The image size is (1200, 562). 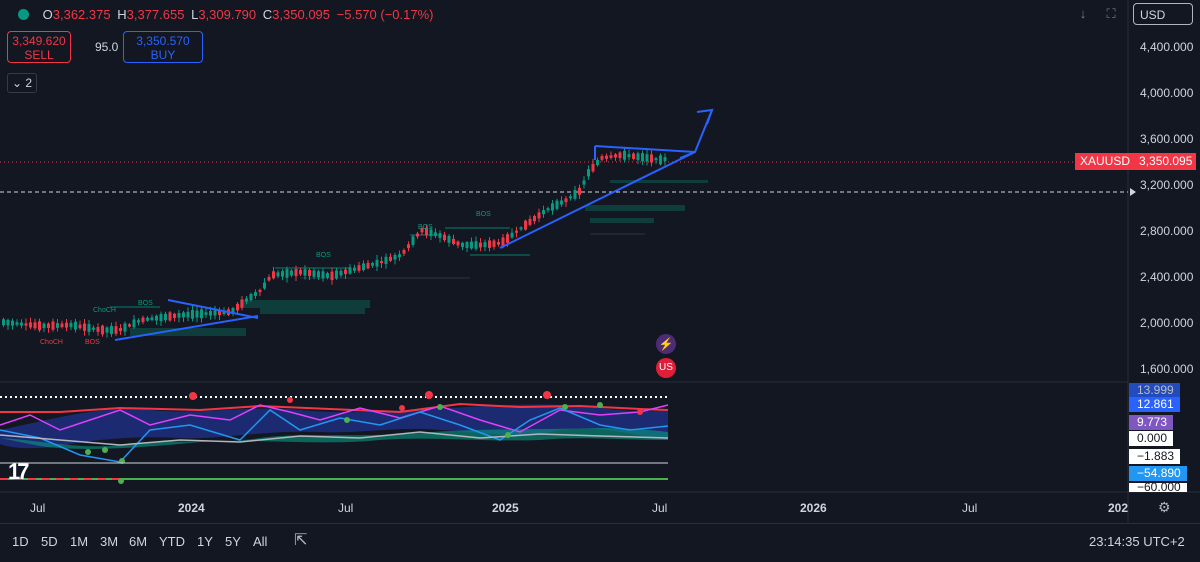 What do you see at coordinates (23, 14) in the screenshot?
I see `status-dot-icon` at bounding box center [23, 14].